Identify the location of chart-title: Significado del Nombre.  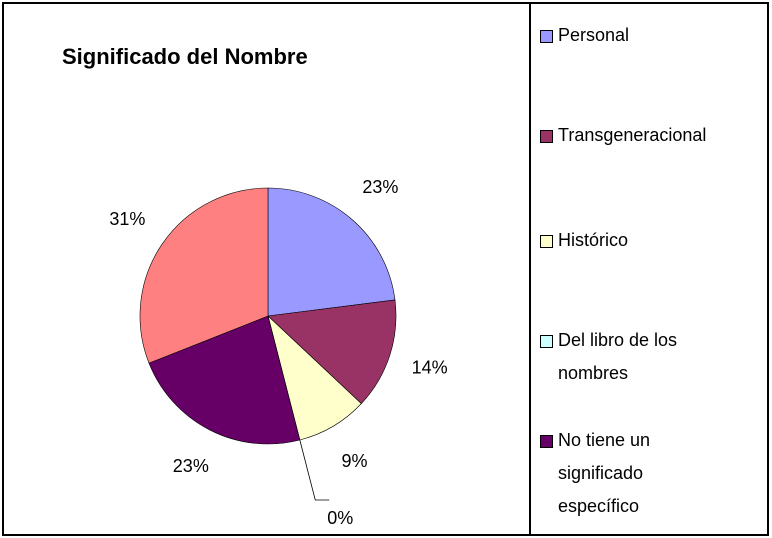
(185, 56).